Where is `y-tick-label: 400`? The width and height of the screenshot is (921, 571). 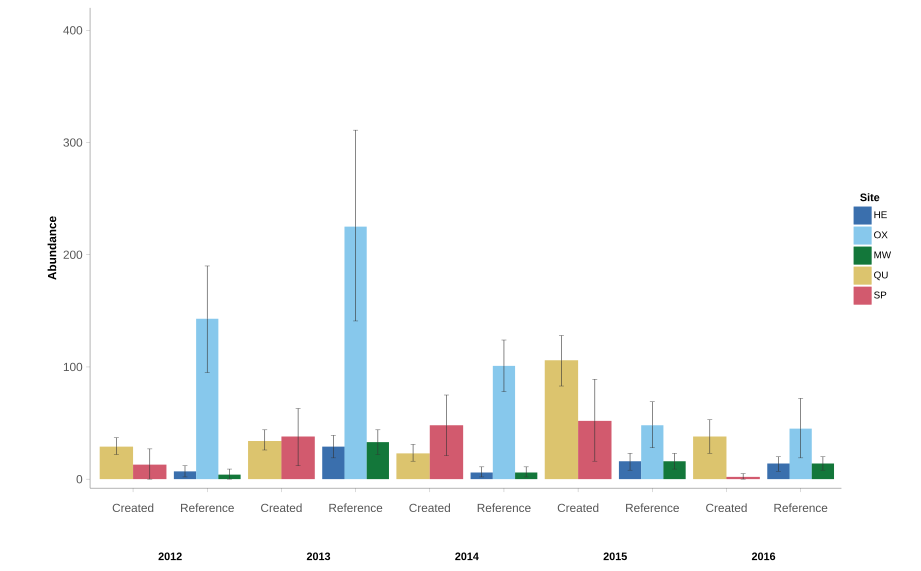 y-tick-label: 400 is located at coordinates (72, 30).